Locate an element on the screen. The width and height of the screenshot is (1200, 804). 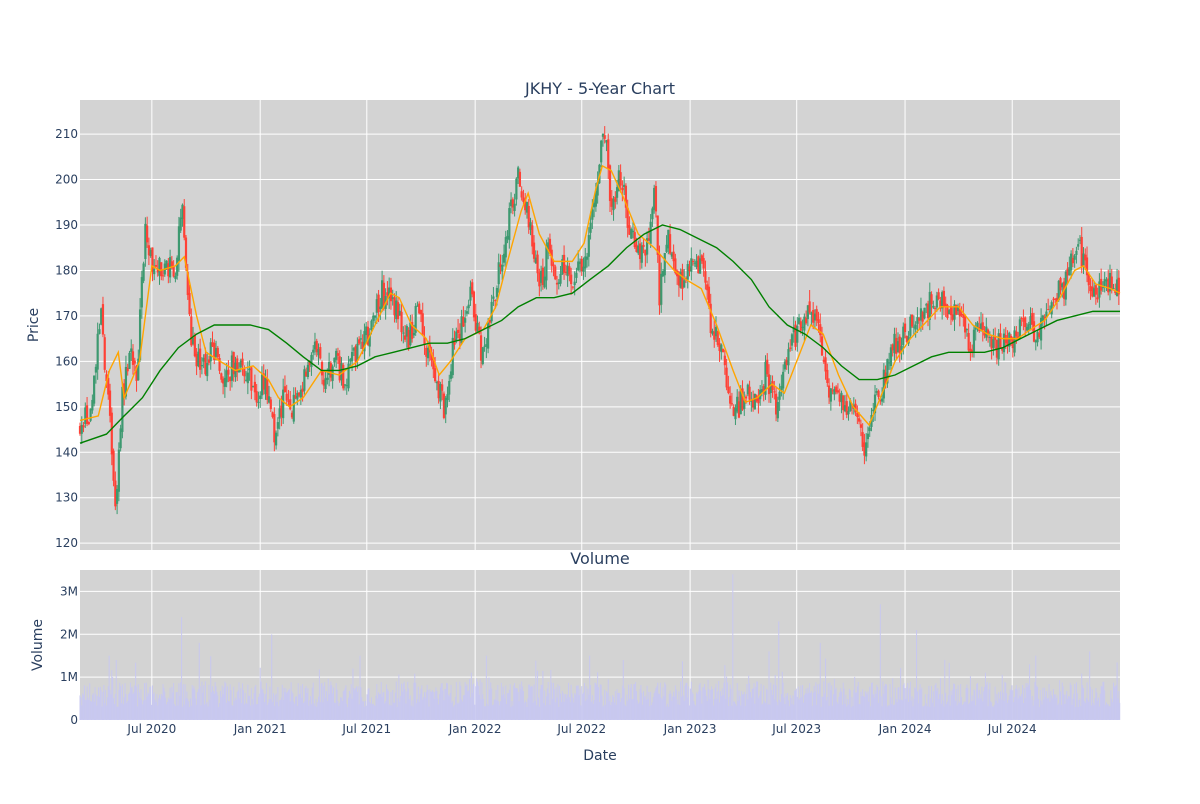
x-axis-title: Date is located at coordinates (599, 756).